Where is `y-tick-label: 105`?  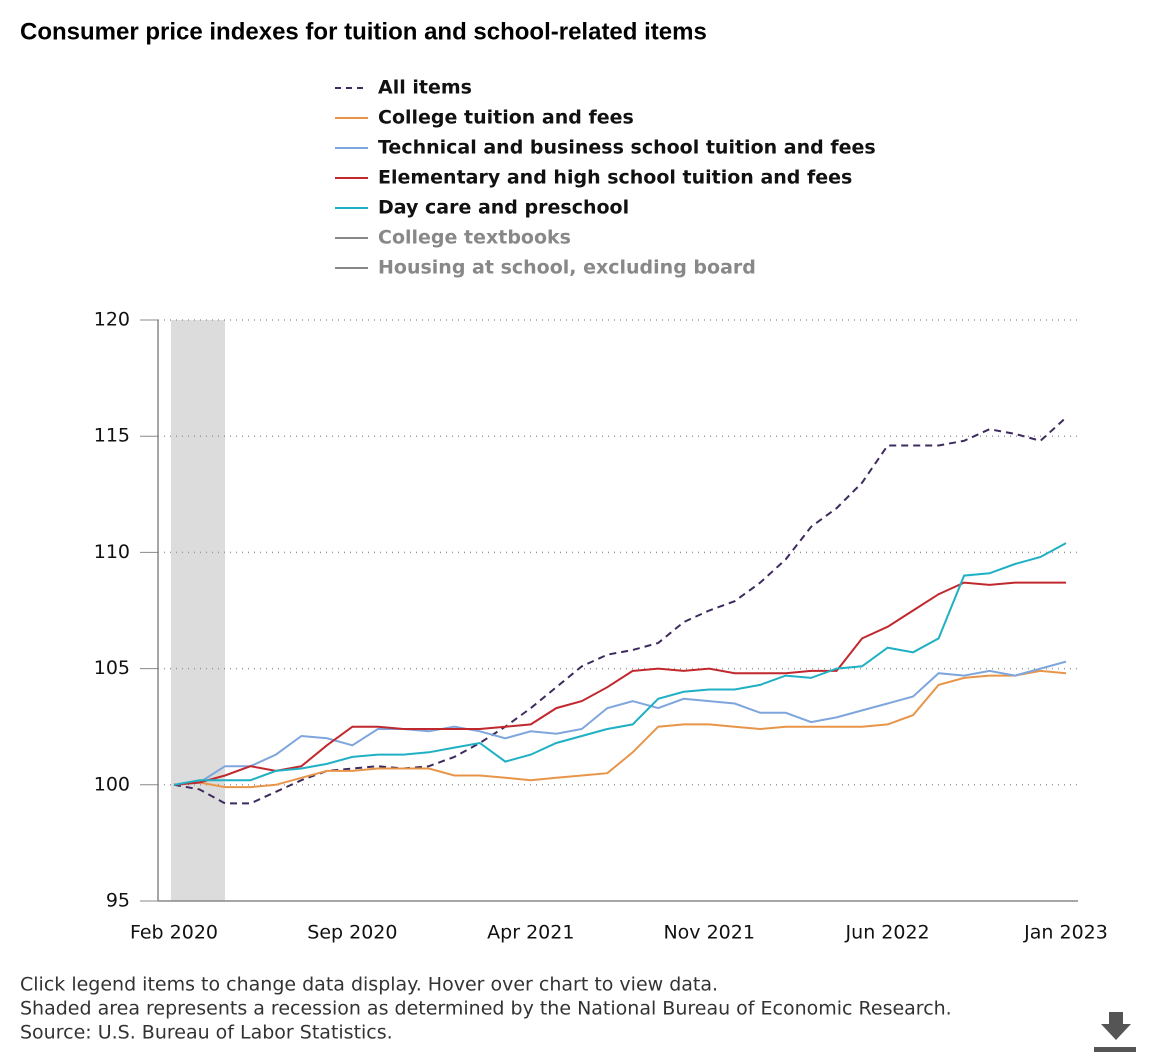 y-tick-label: 105 is located at coordinates (112, 668).